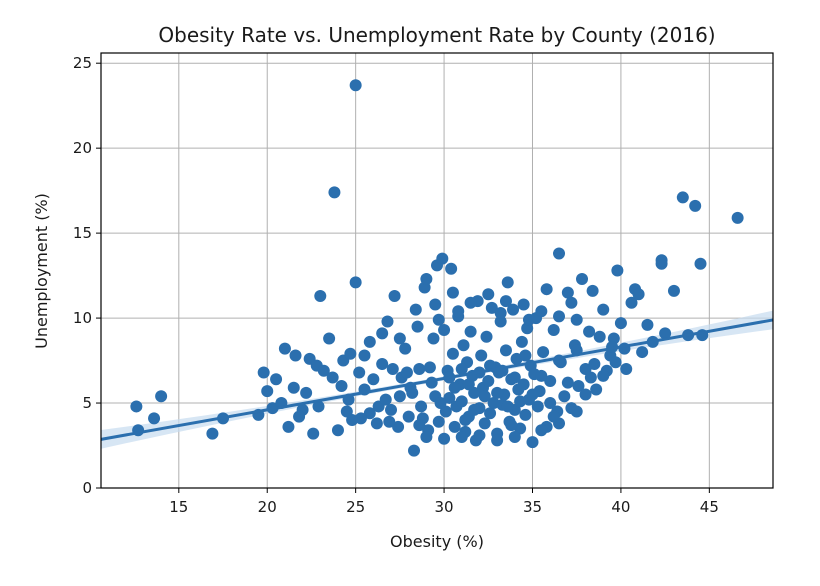  I want to click on y-tick-label: 15, so click(82, 233).